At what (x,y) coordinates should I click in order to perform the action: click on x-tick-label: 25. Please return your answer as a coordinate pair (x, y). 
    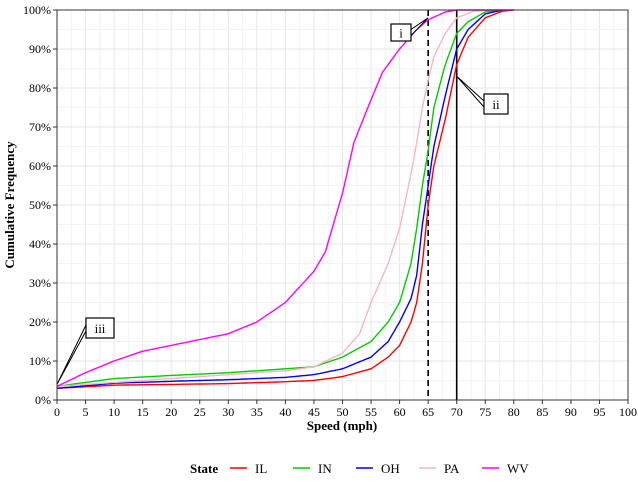
    Looking at the image, I should click on (200, 412).